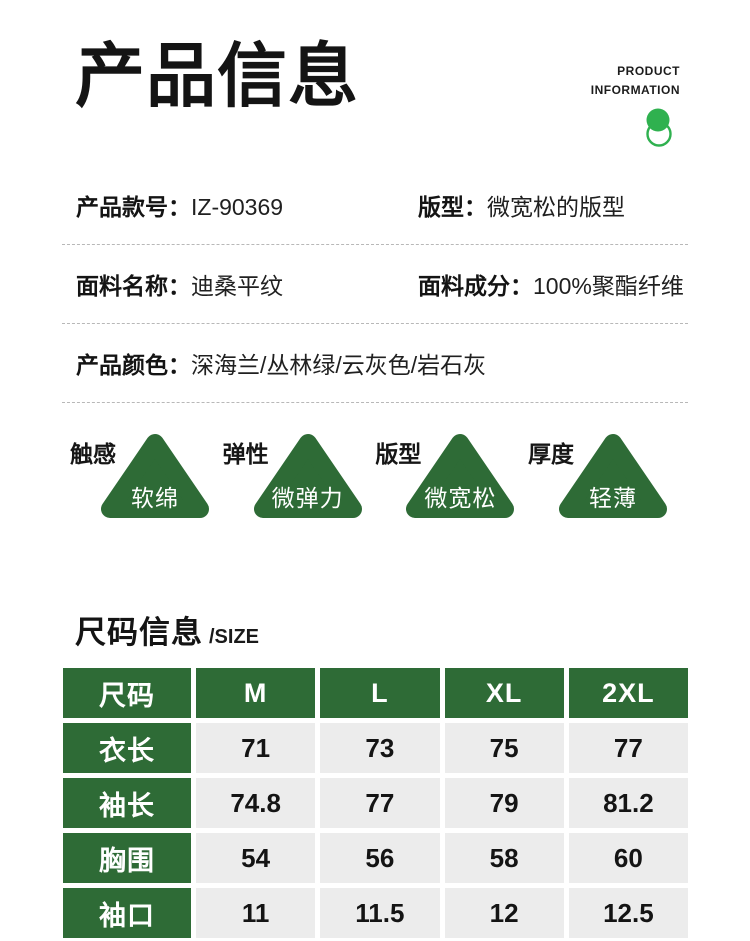 Image resolution: width=750 pixels, height=941 pixels. Describe the element at coordinates (380, 693) in the screenshot. I see `size-table-header: L` at that location.